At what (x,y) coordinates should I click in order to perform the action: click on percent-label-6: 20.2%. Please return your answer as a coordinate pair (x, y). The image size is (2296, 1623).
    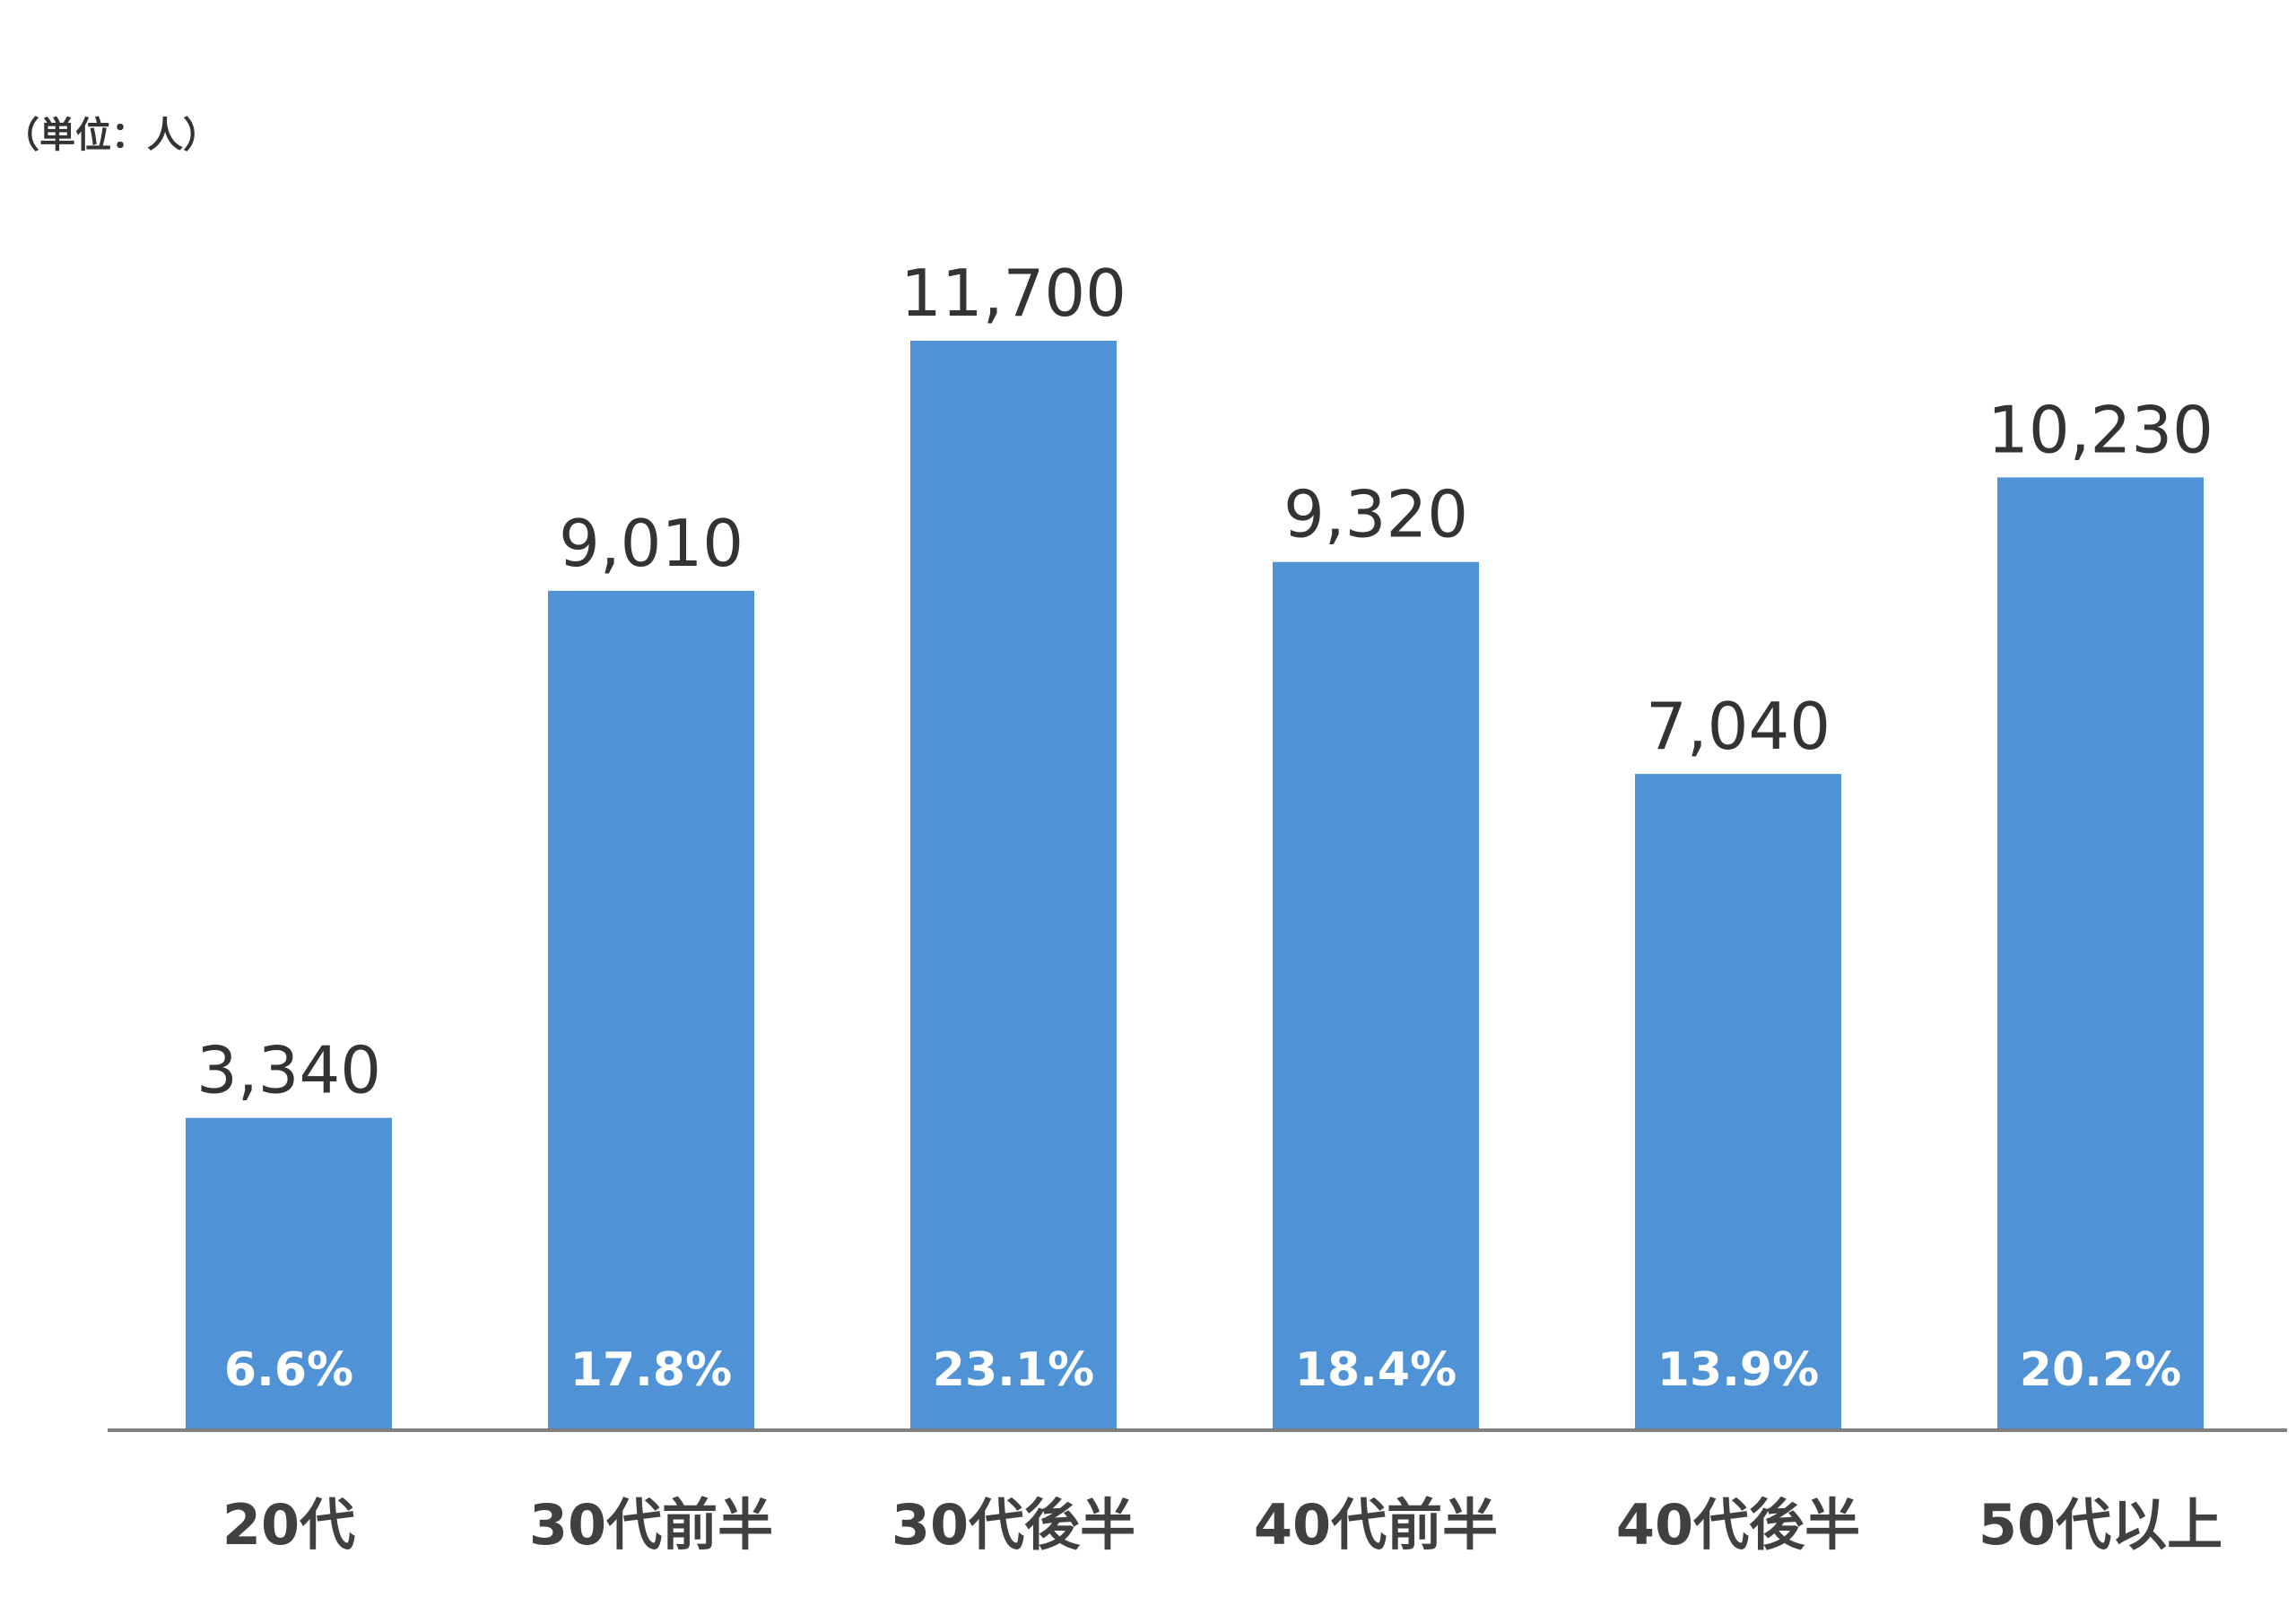
    Looking at the image, I should click on (2100, 1370).